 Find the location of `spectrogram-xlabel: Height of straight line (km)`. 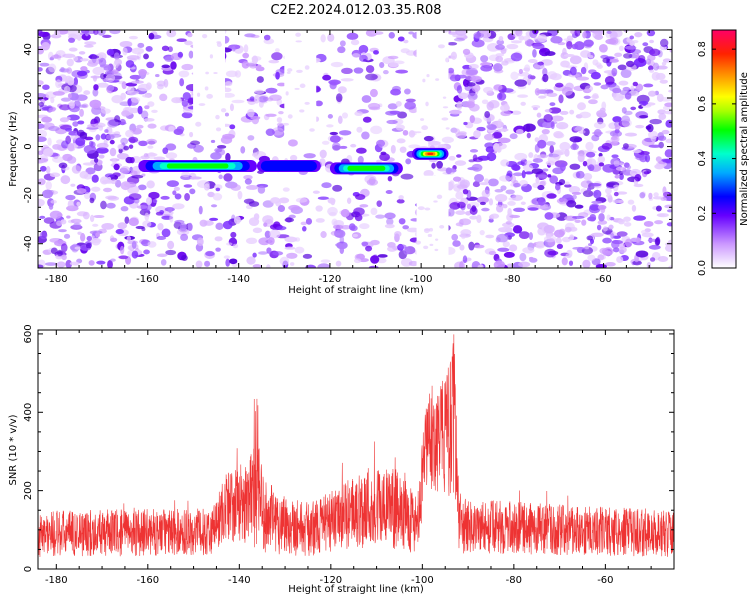

spectrogram-xlabel: Height of straight line (km) is located at coordinates (356, 290).